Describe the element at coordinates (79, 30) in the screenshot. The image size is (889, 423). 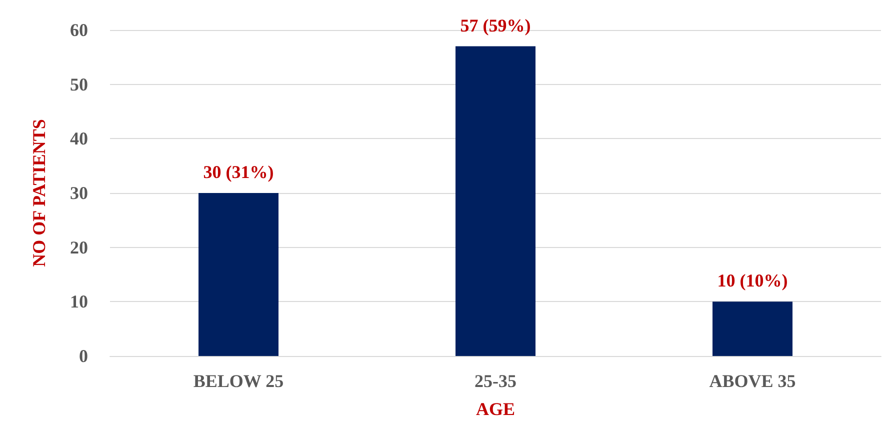
I see `y-tick-label: 60` at that location.